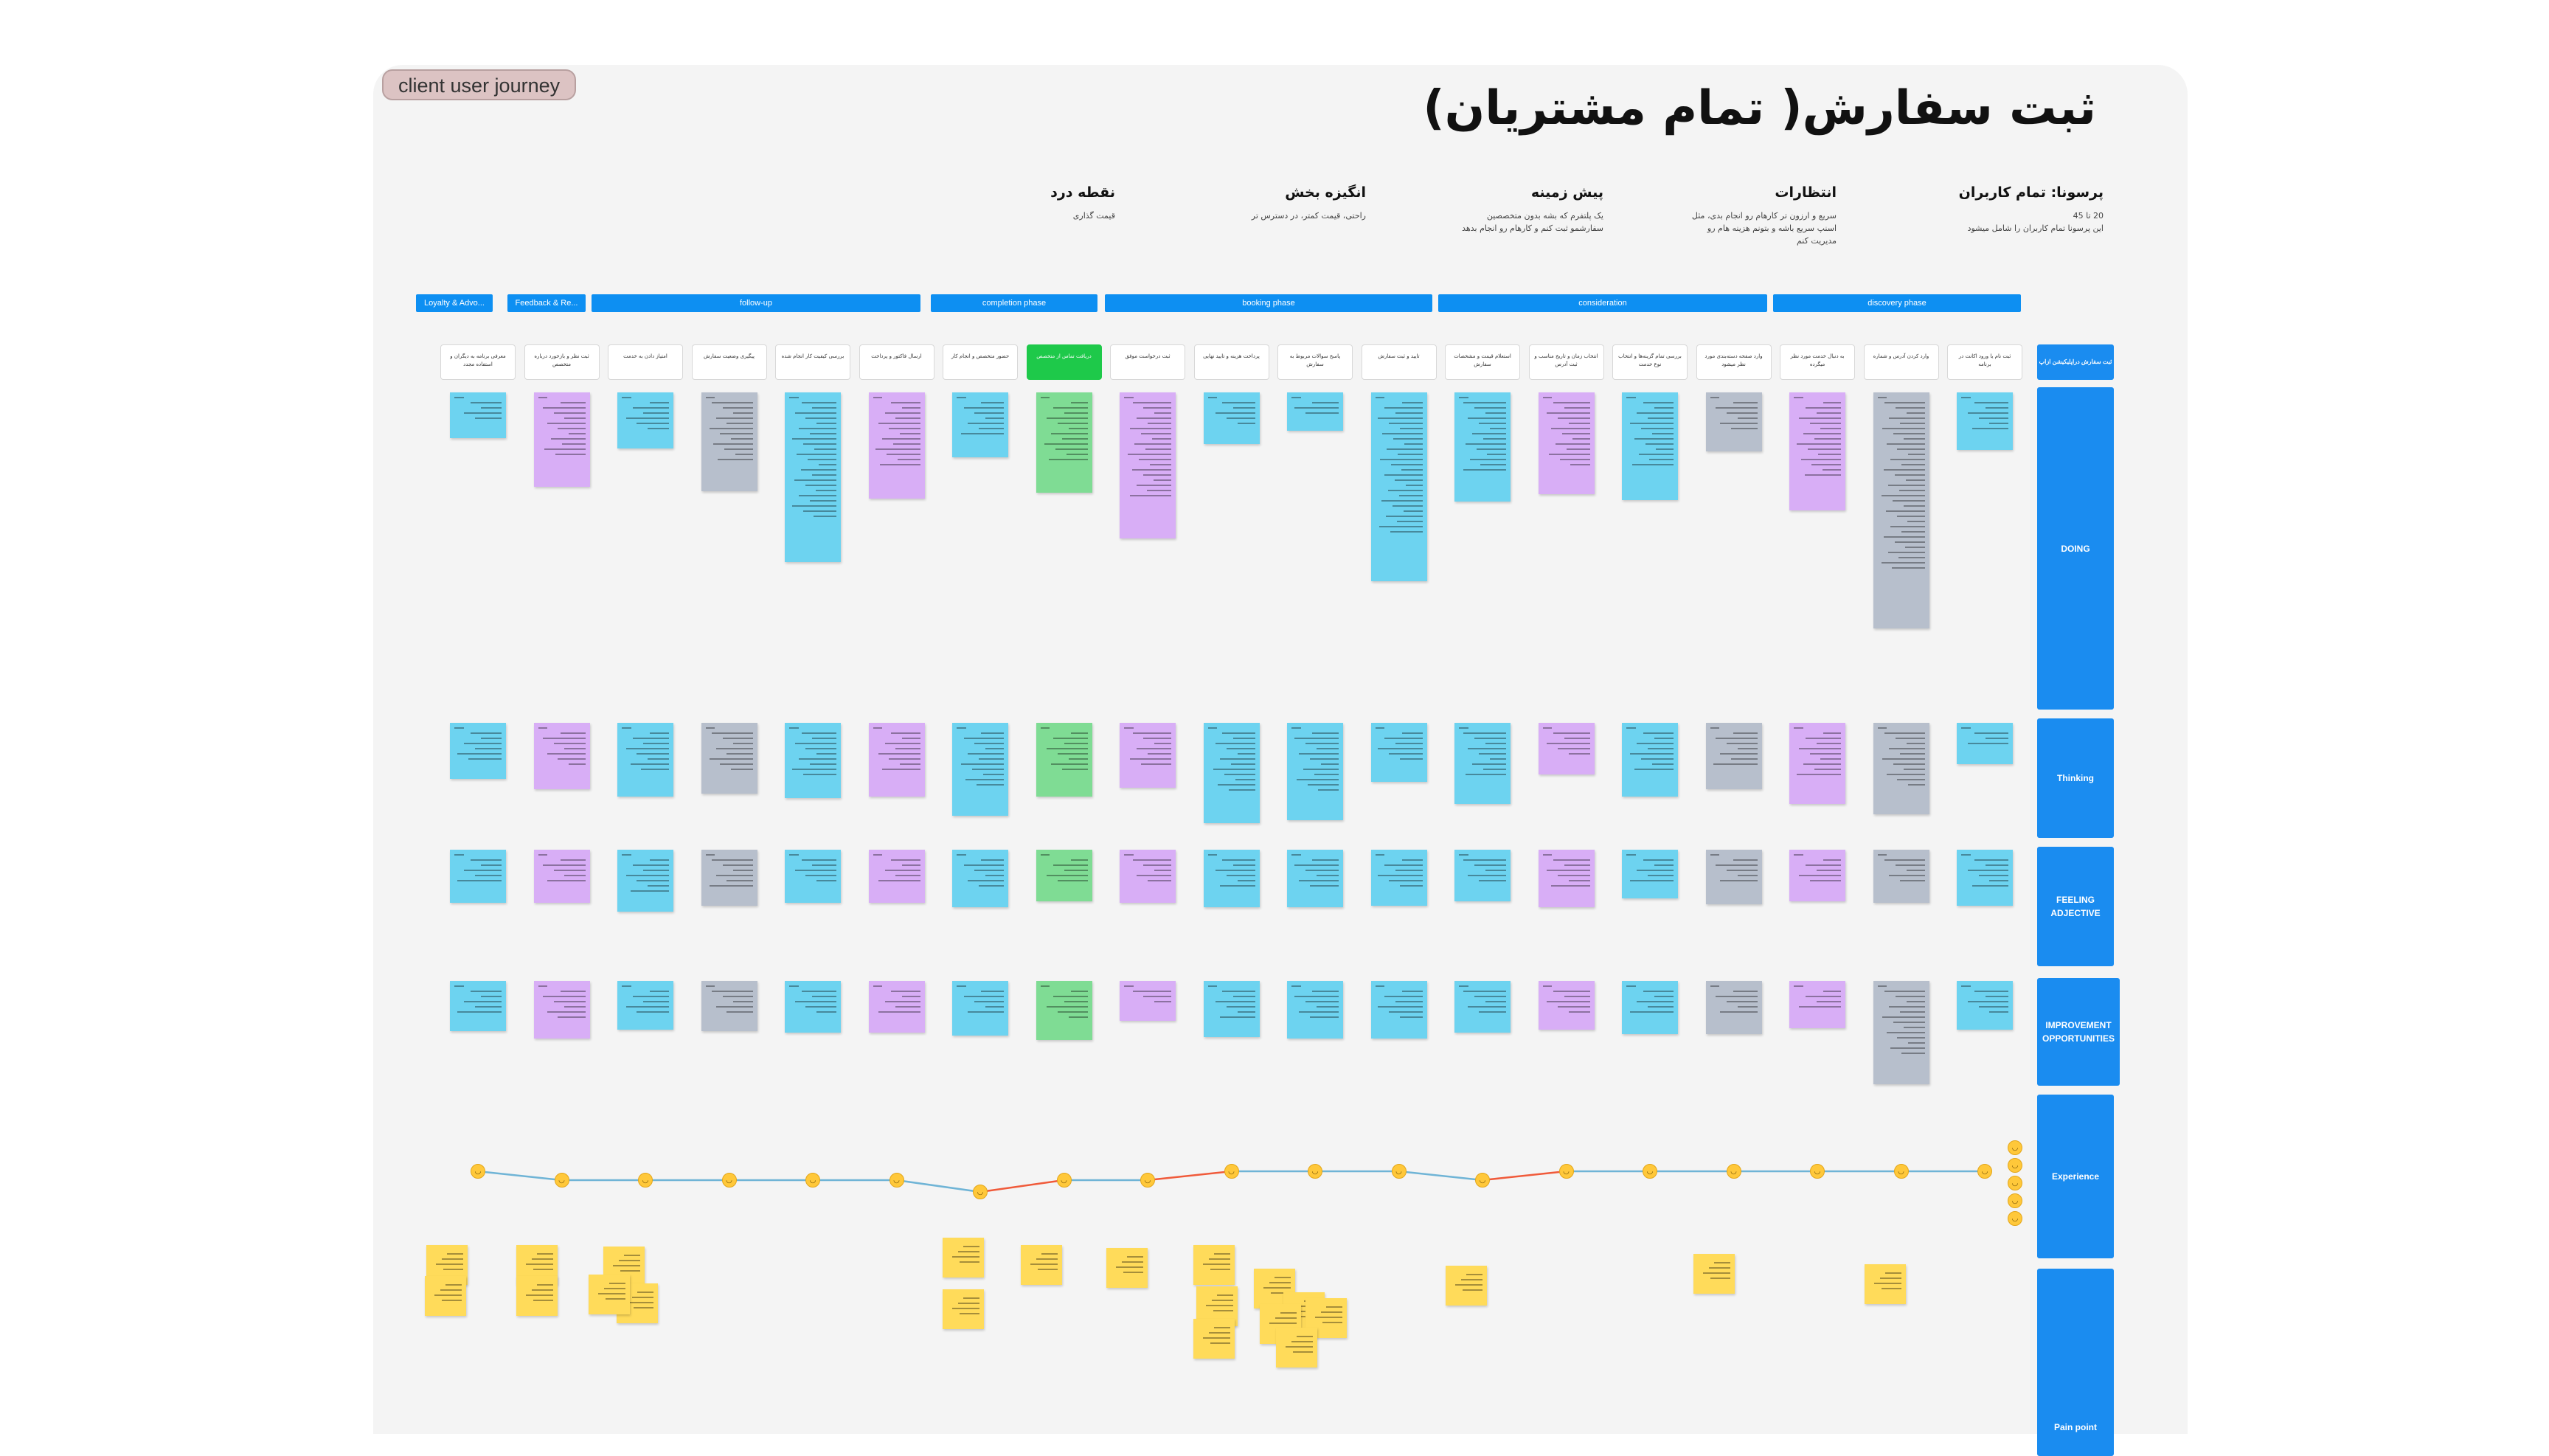 This screenshot has height=1456, width=2549. Describe the element at coordinates (645, 362) in the screenshot. I see `journey-step: امتیاز دادن به خدمت` at that location.